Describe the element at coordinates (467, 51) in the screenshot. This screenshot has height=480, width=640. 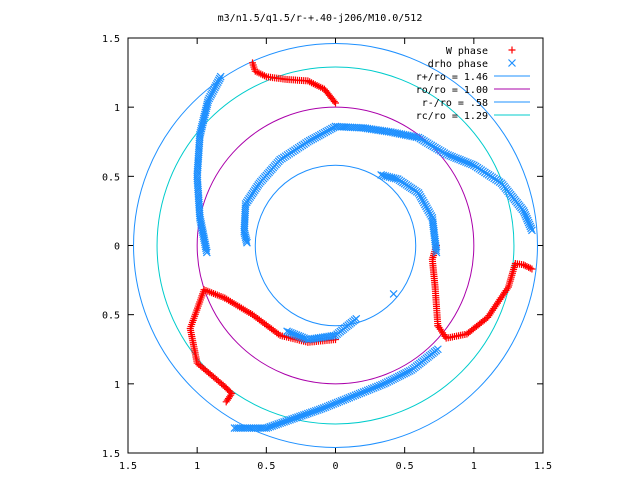
I see `legend-label: W phase` at that location.